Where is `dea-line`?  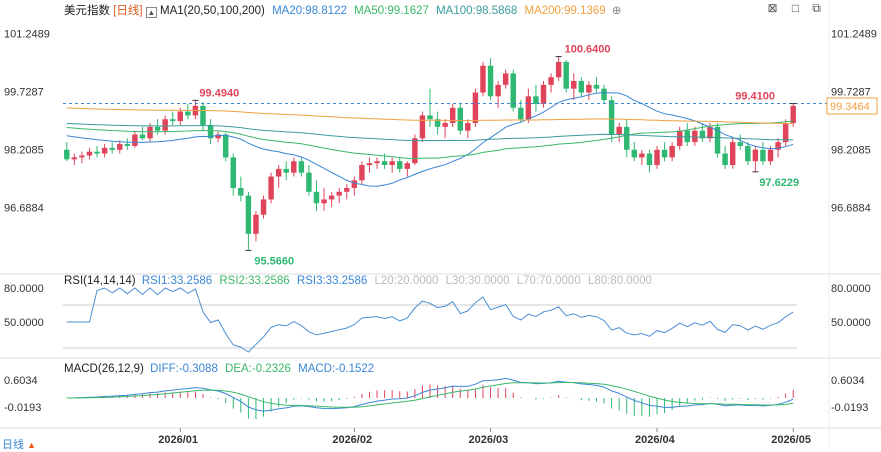
dea-line is located at coordinates (430, 395).